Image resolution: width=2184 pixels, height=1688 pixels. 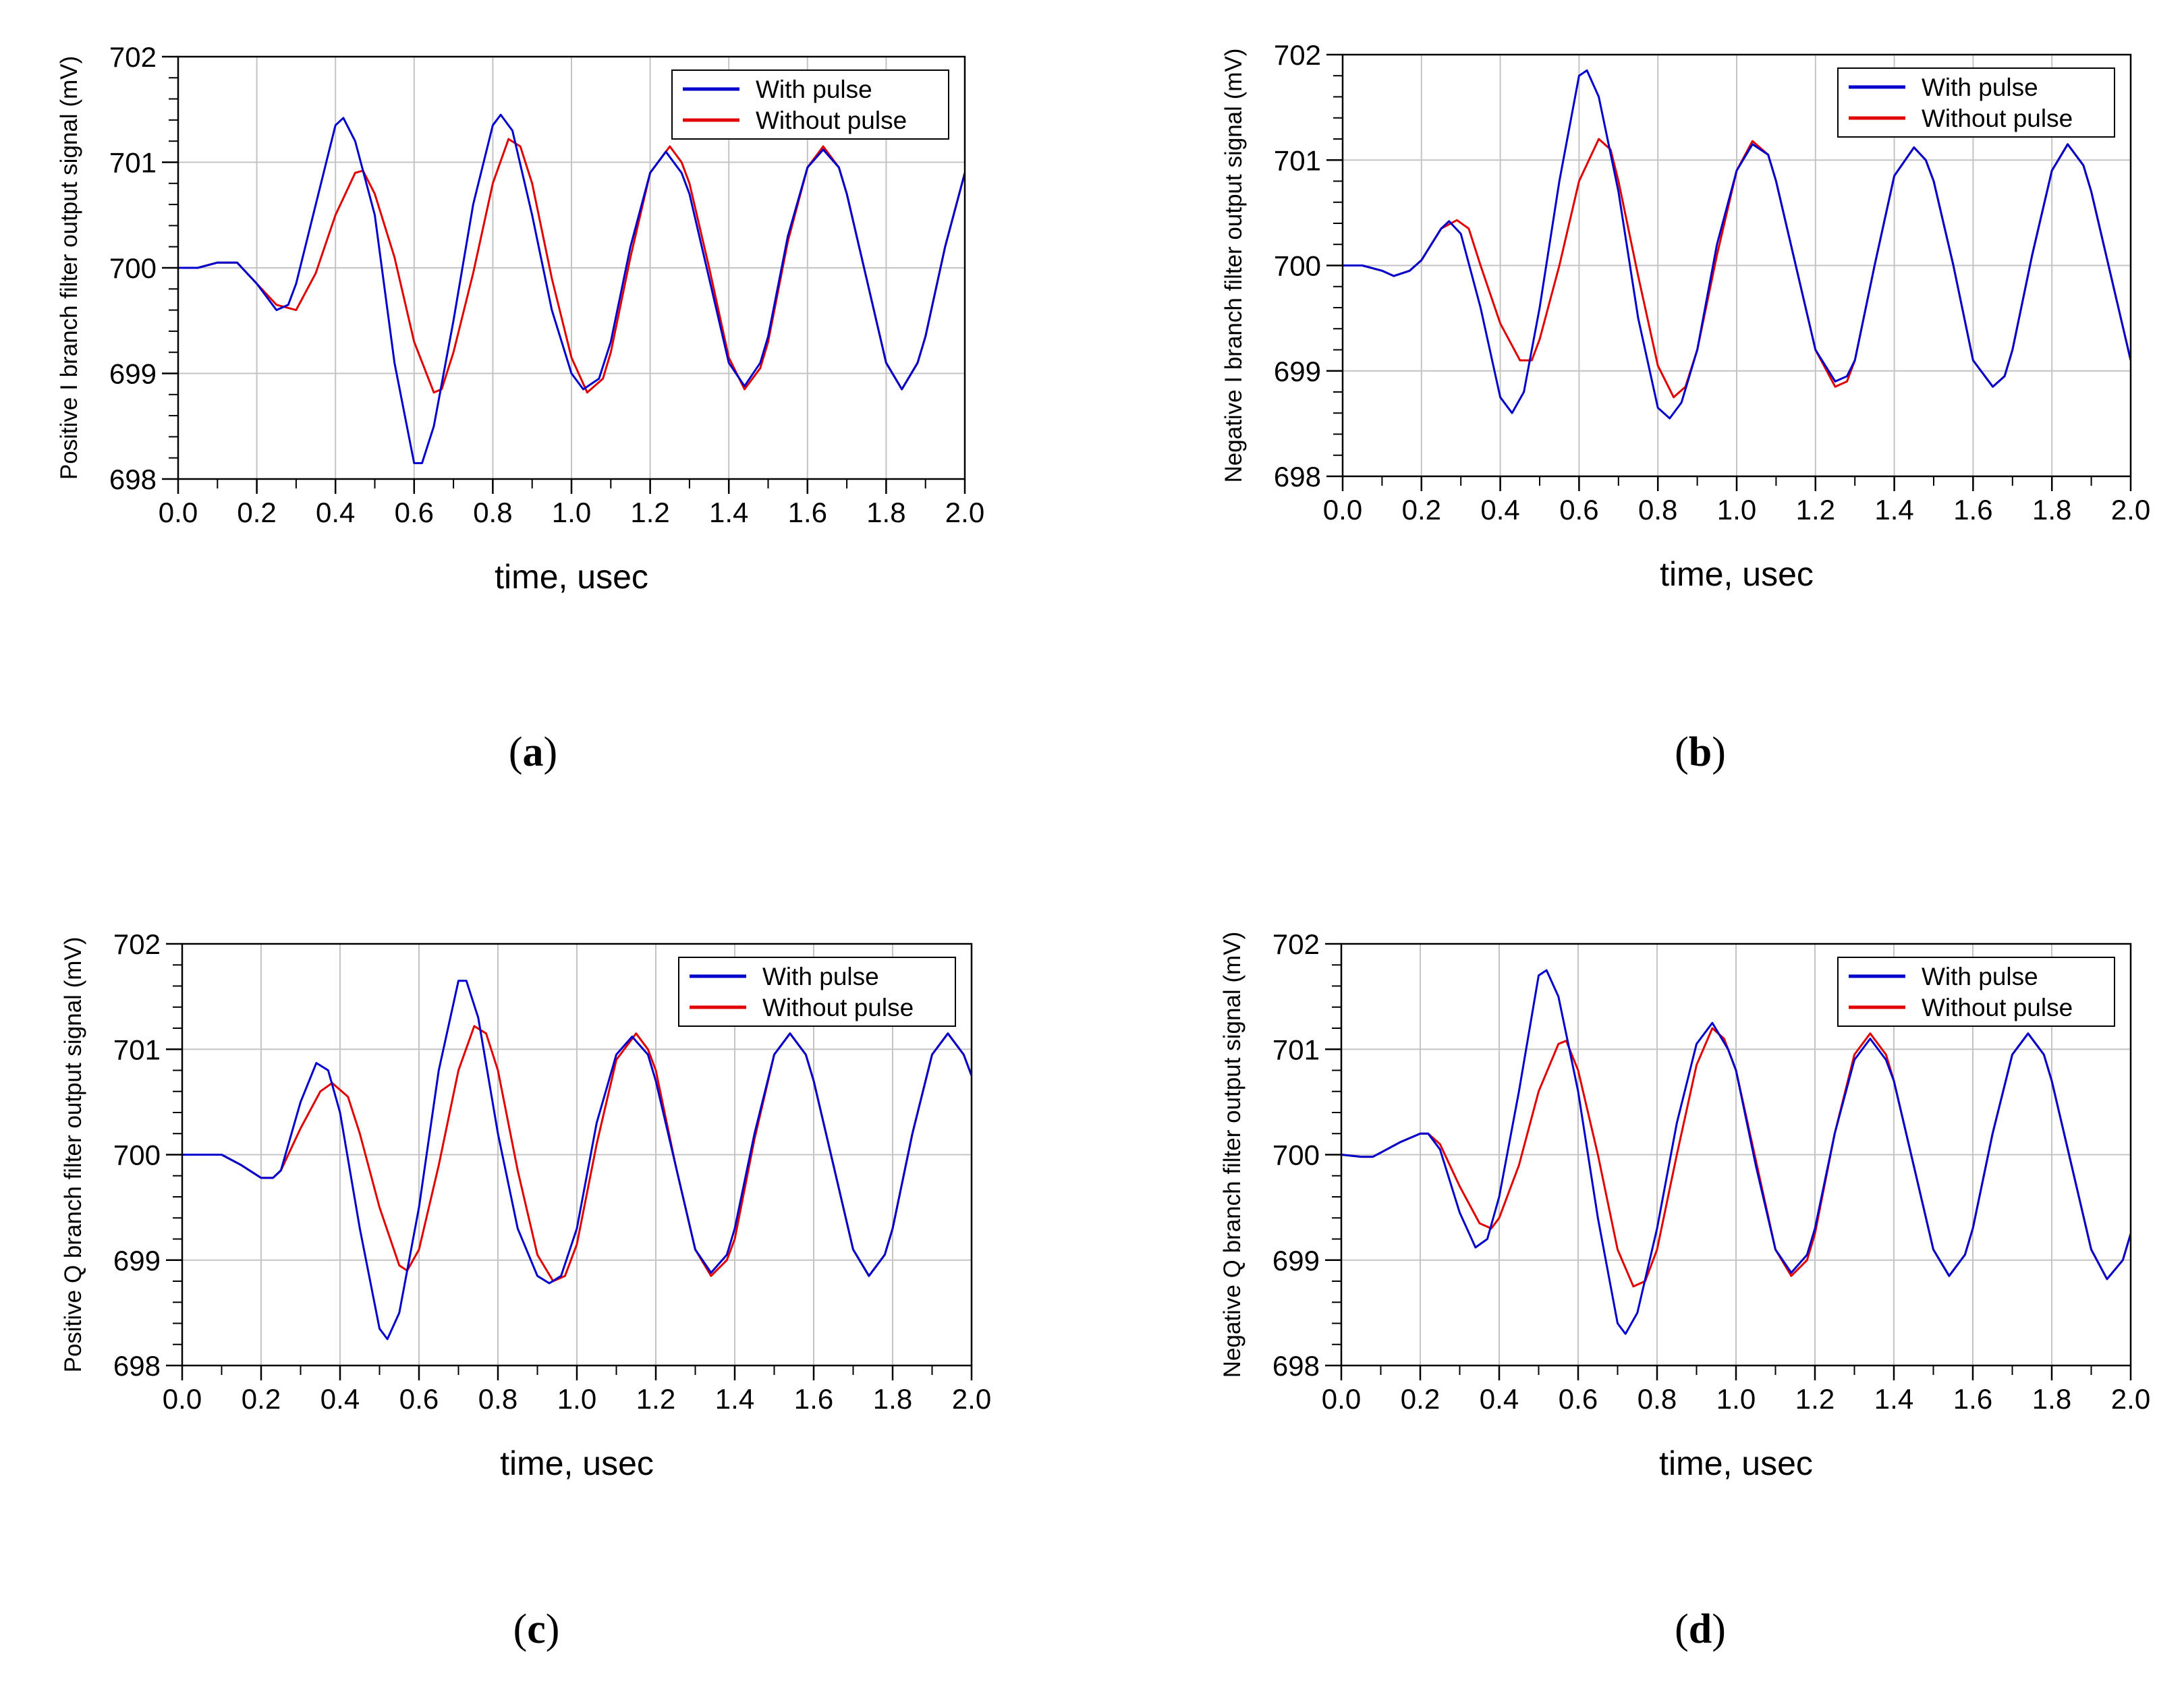 What do you see at coordinates (536, 1629) in the screenshot?
I see `panel-caption: (c)` at bounding box center [536, 1629].